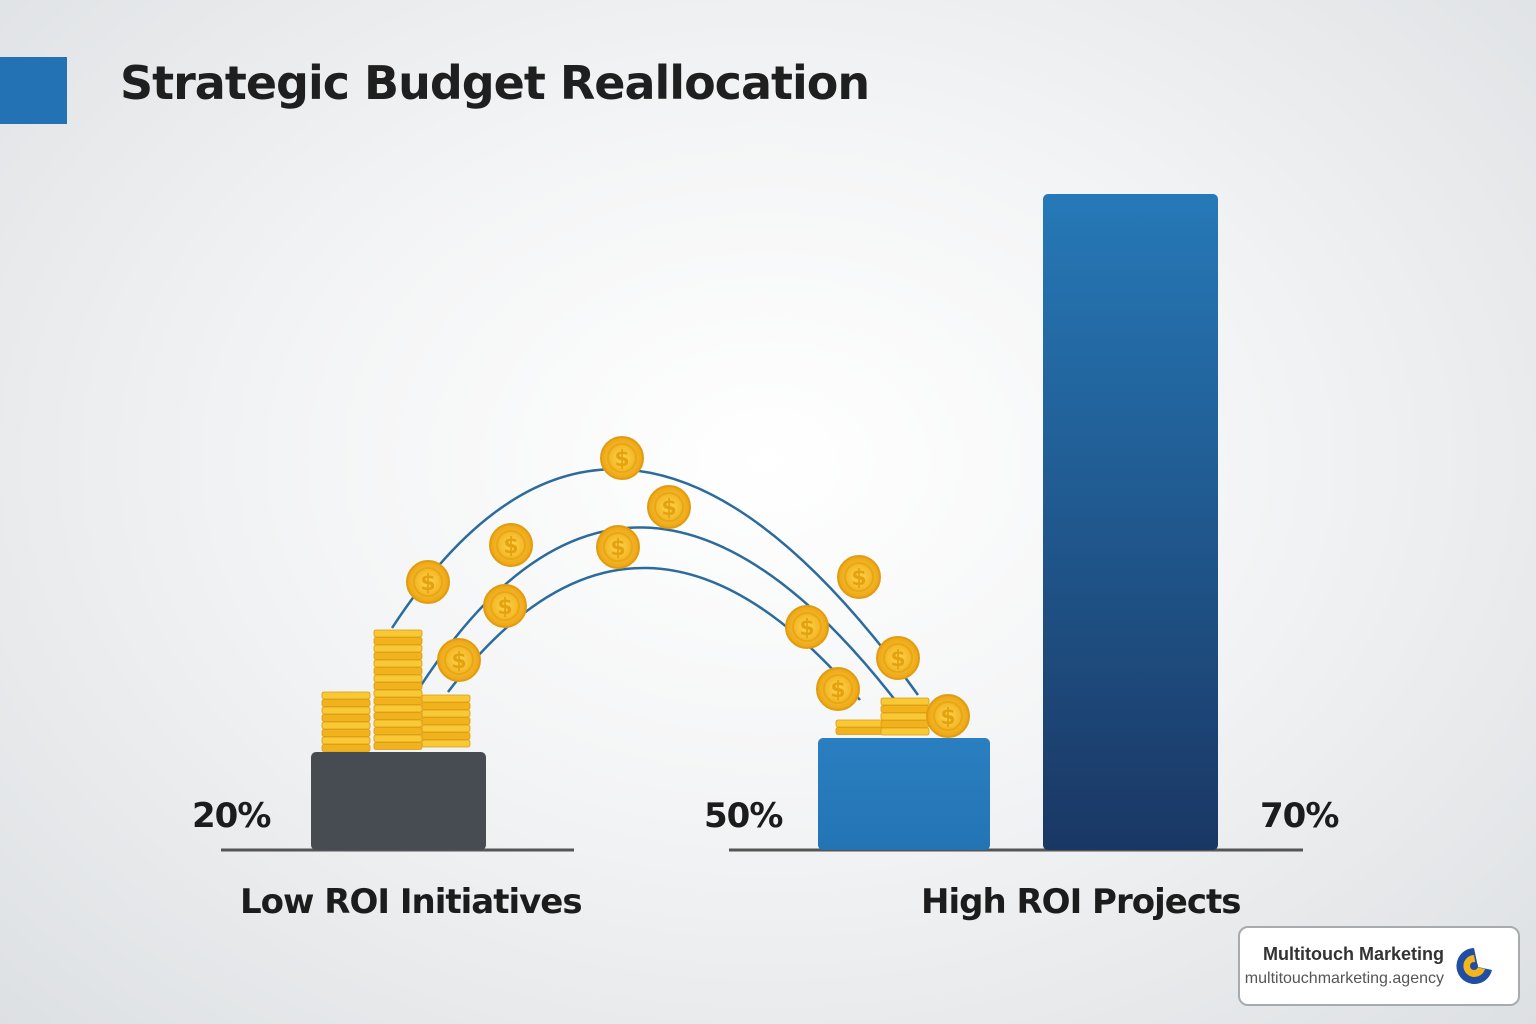 Image resolution: width=1536 pixels, height=1024 pixels. Describe the element at coordinates (1474, 966) in the screenshot. I see `multitouch-logo-icon` at that location.